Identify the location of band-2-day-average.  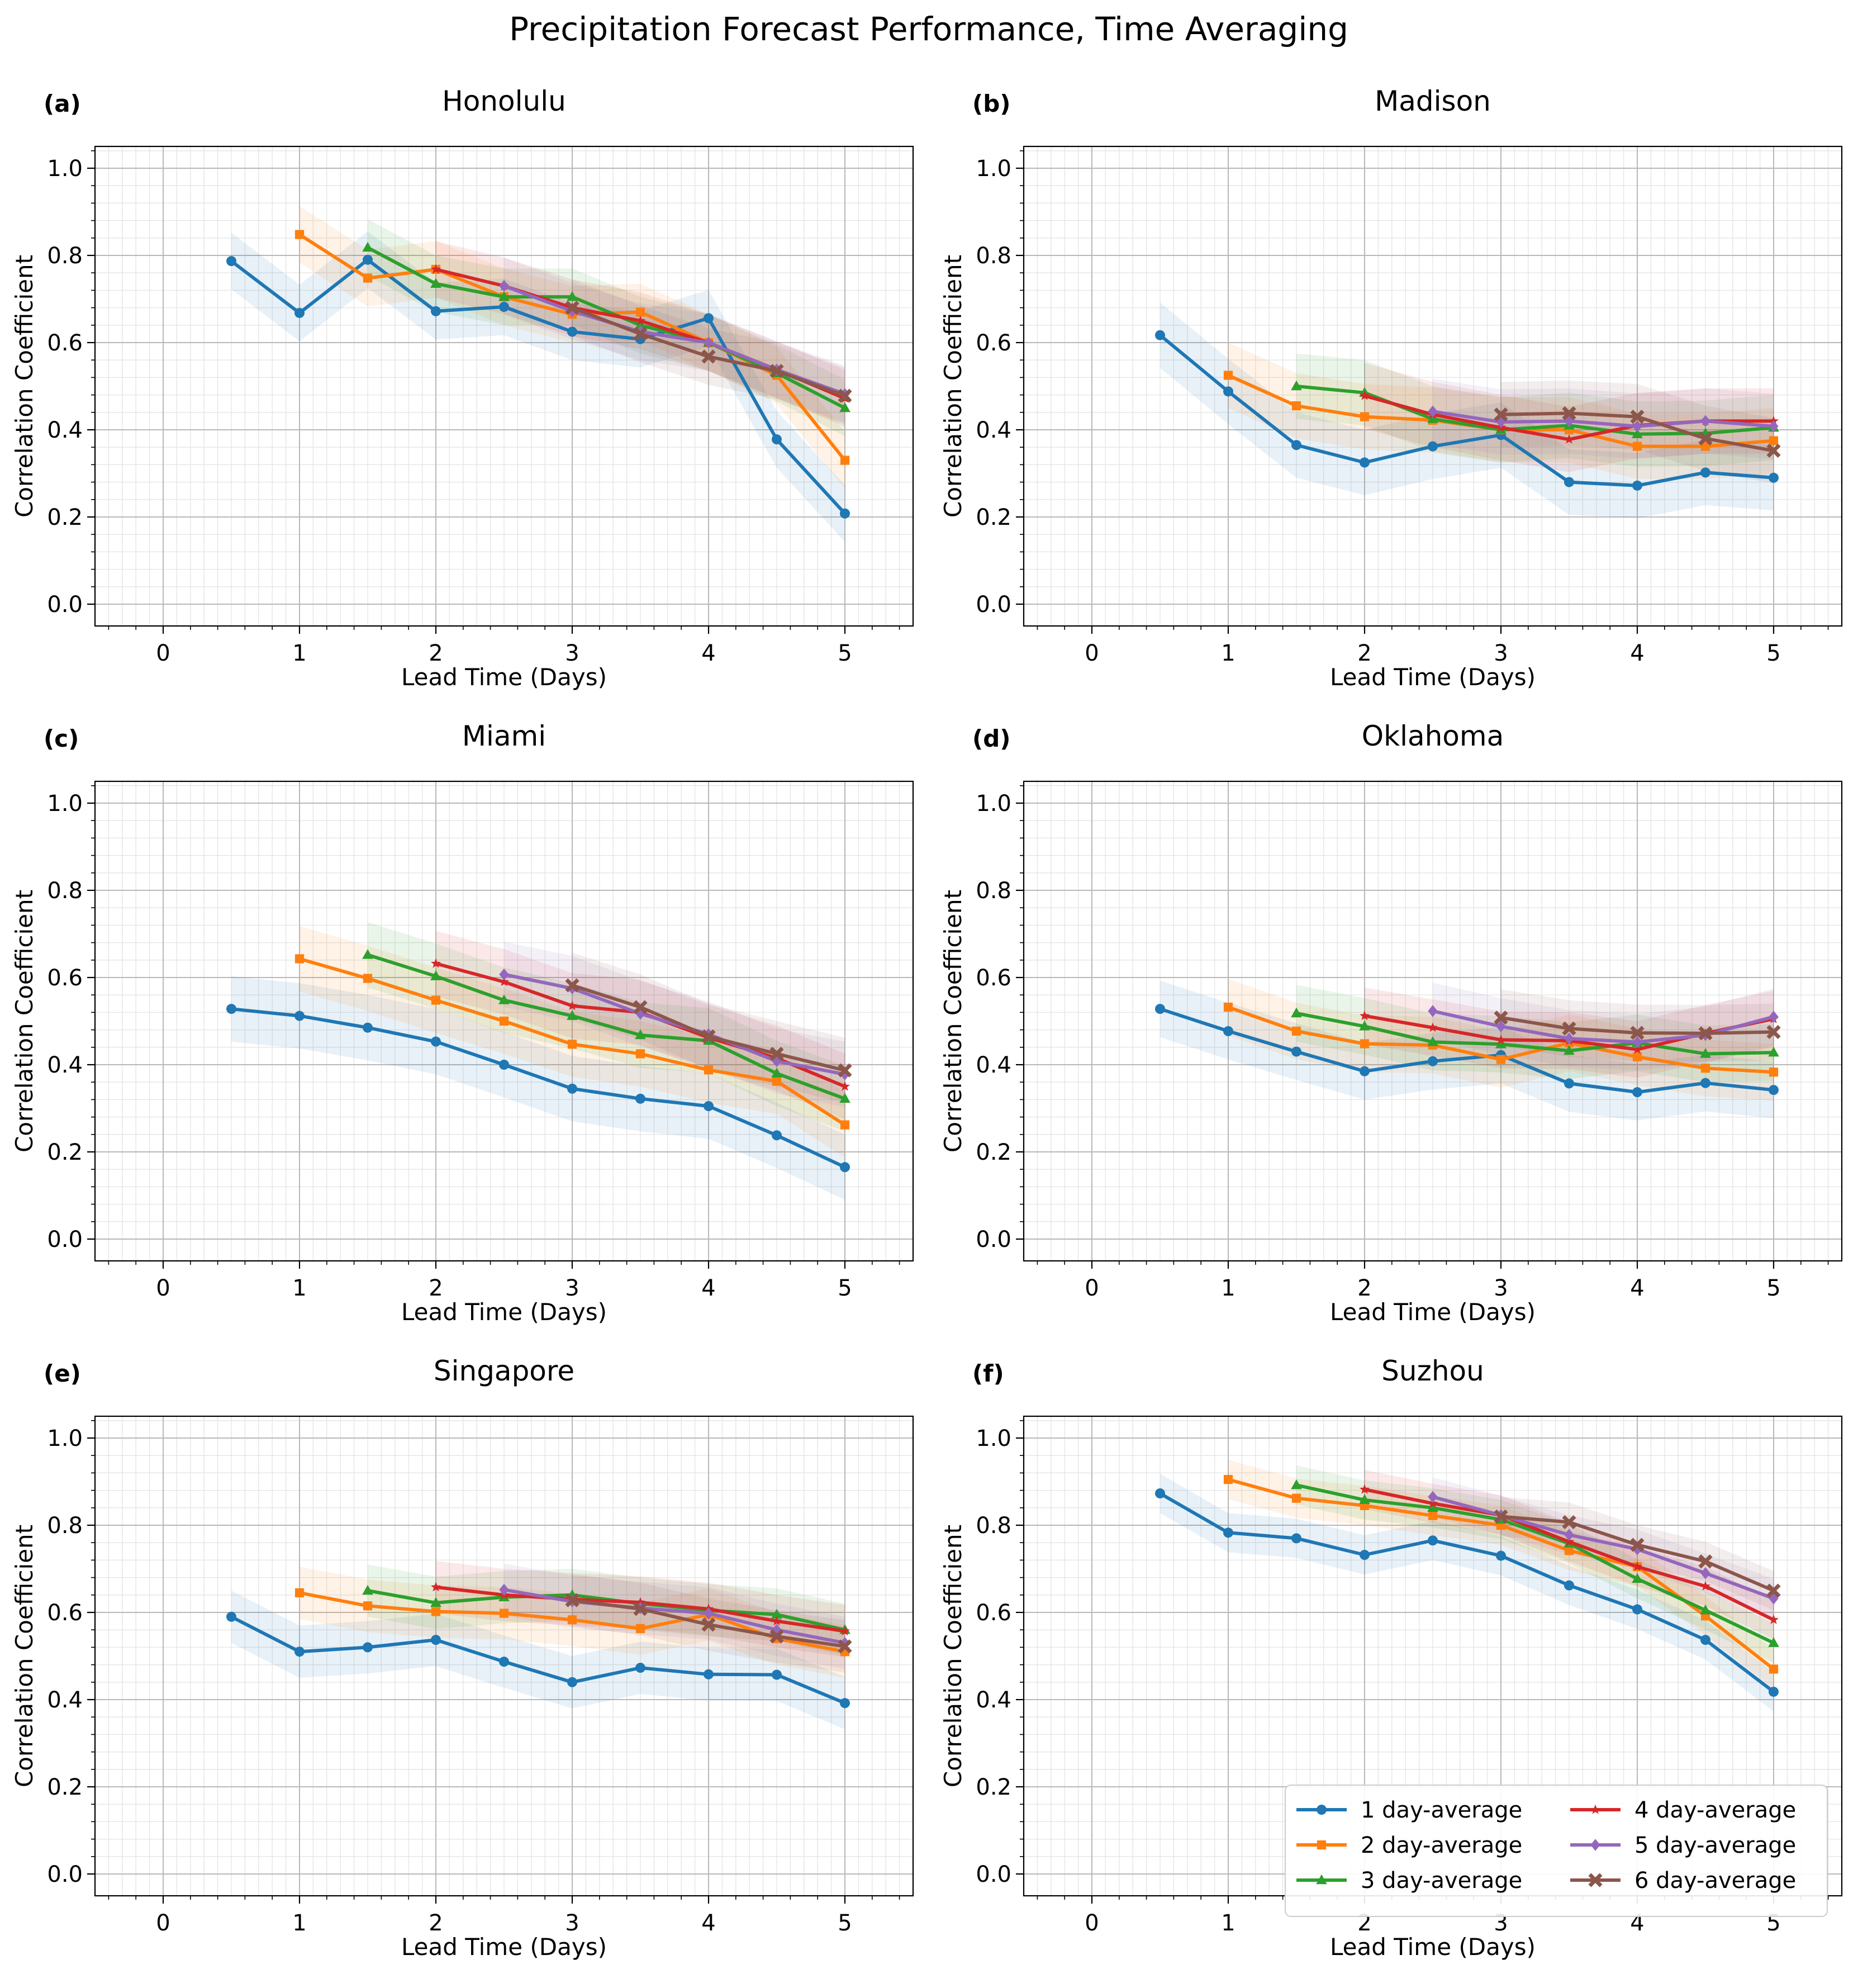
(1501, 1574).